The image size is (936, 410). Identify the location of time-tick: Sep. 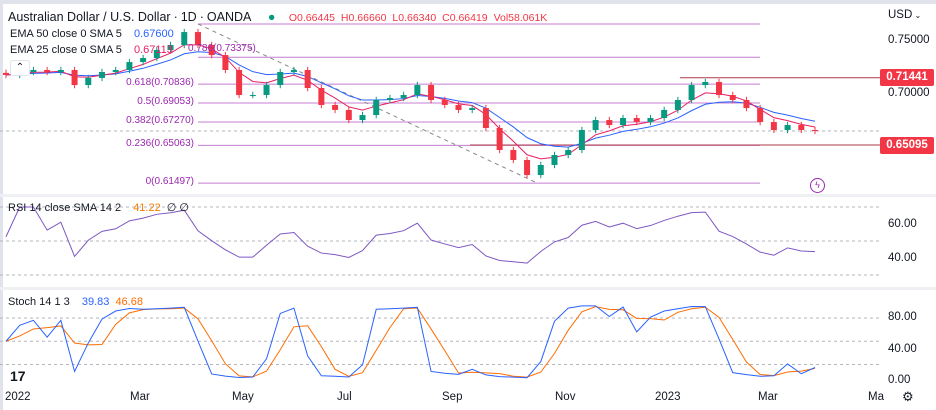
(452, 397).